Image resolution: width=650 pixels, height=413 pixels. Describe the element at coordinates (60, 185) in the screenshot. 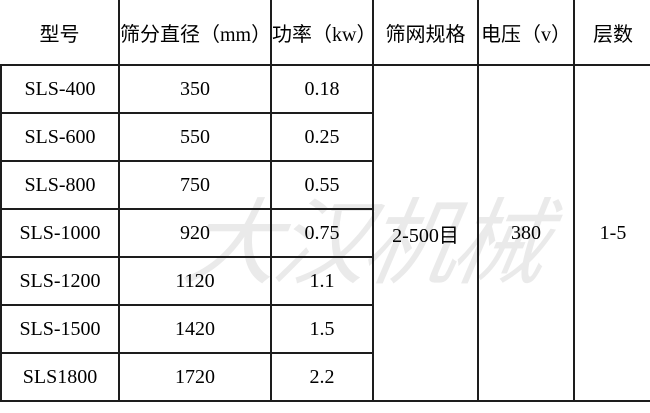

I see `cell-model: SLS-800` at that location.